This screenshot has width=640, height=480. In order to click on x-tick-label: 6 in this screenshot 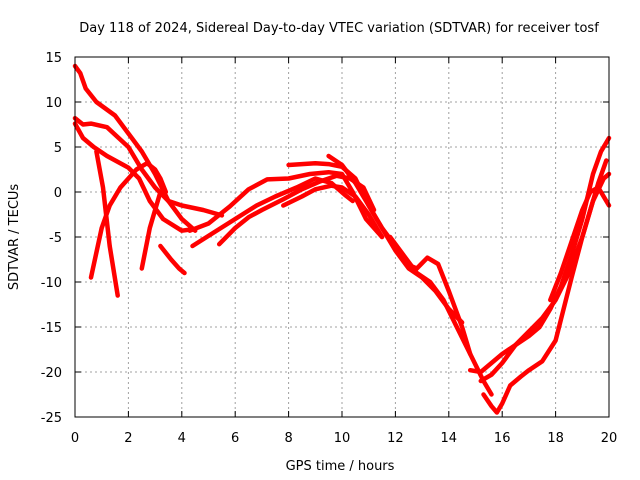, I will do `click(235, 438)`.